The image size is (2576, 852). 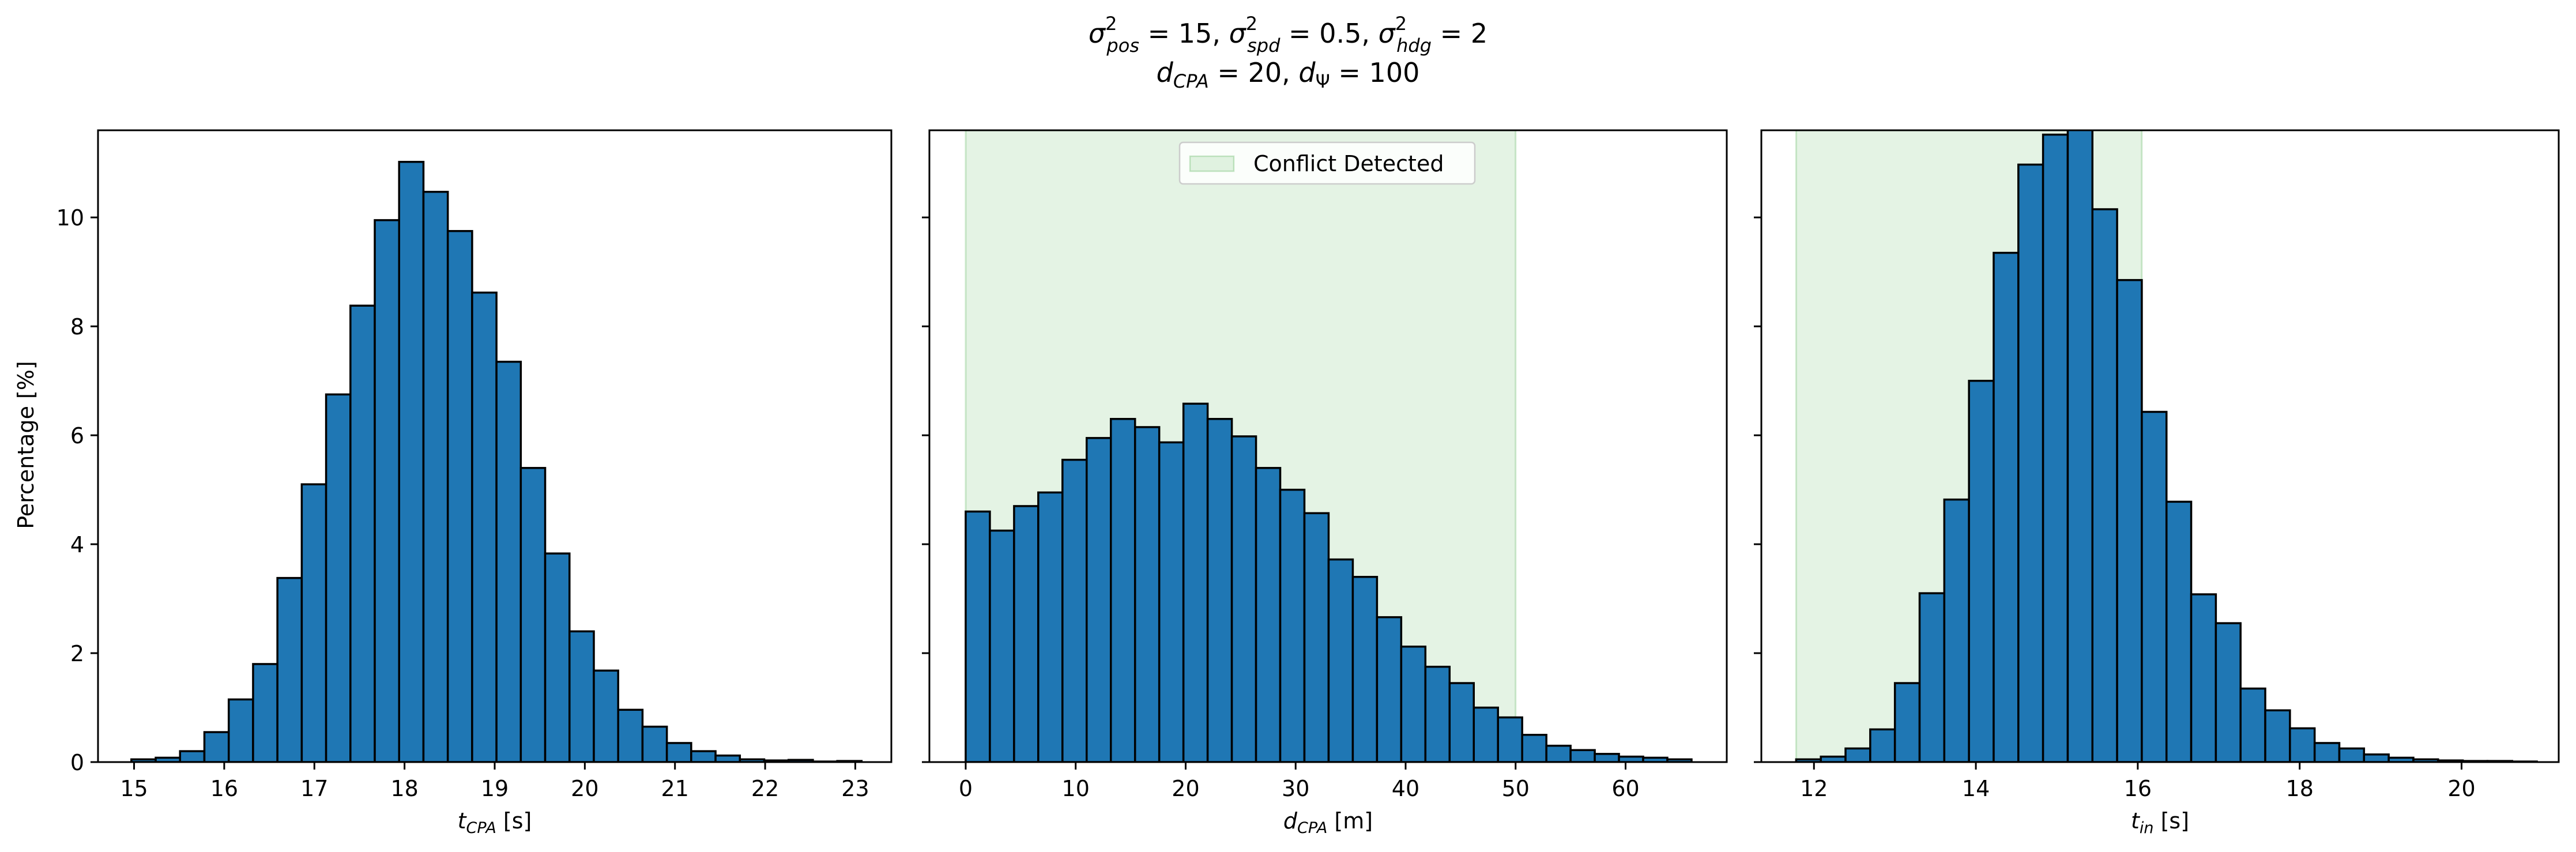 What do you see at coordinates (134, 789) in the screenshot?
I see `x-tick-label: 15` at bounding box center [134, 789].